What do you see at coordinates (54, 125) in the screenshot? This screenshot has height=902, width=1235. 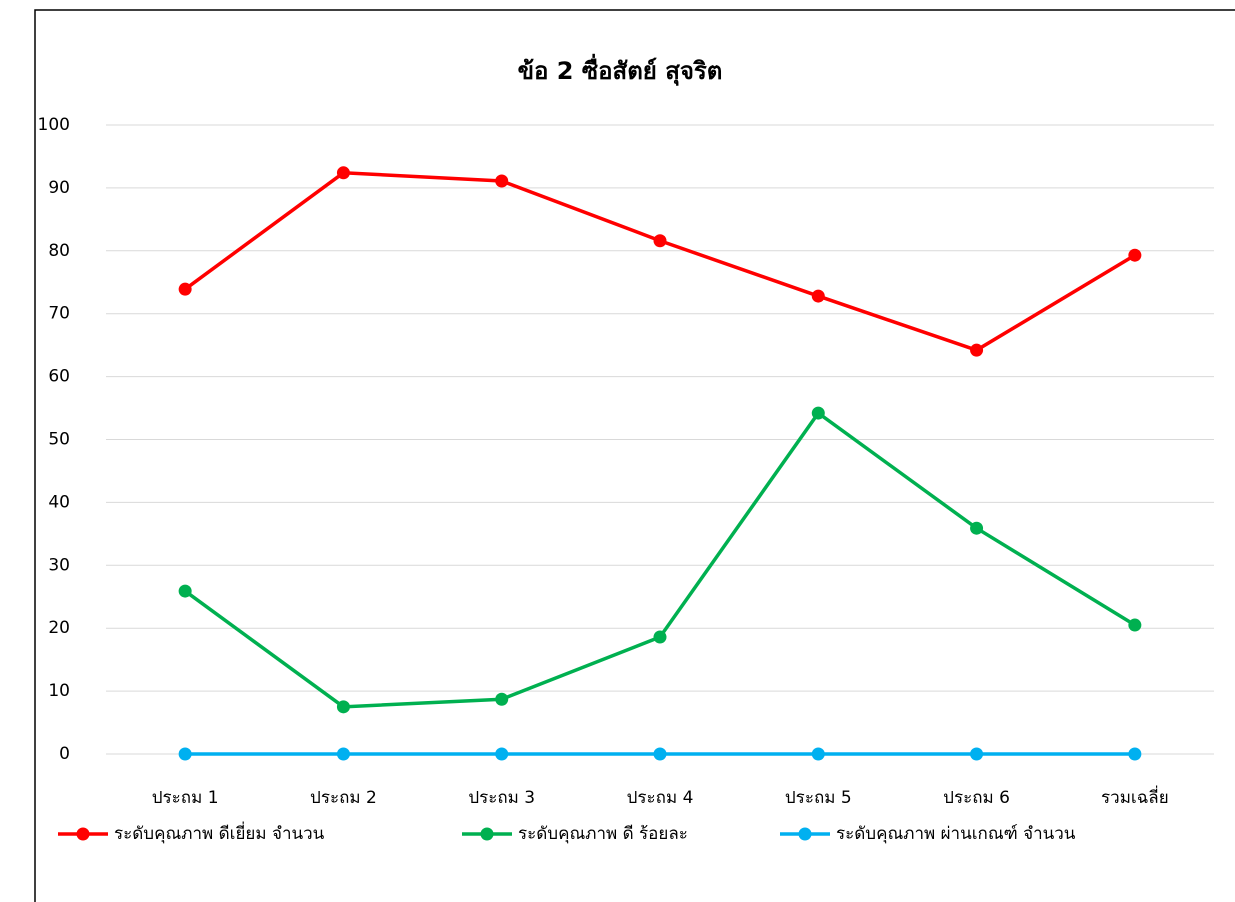 I see `y-tick-label: 100` at bounding box center [54, 125].